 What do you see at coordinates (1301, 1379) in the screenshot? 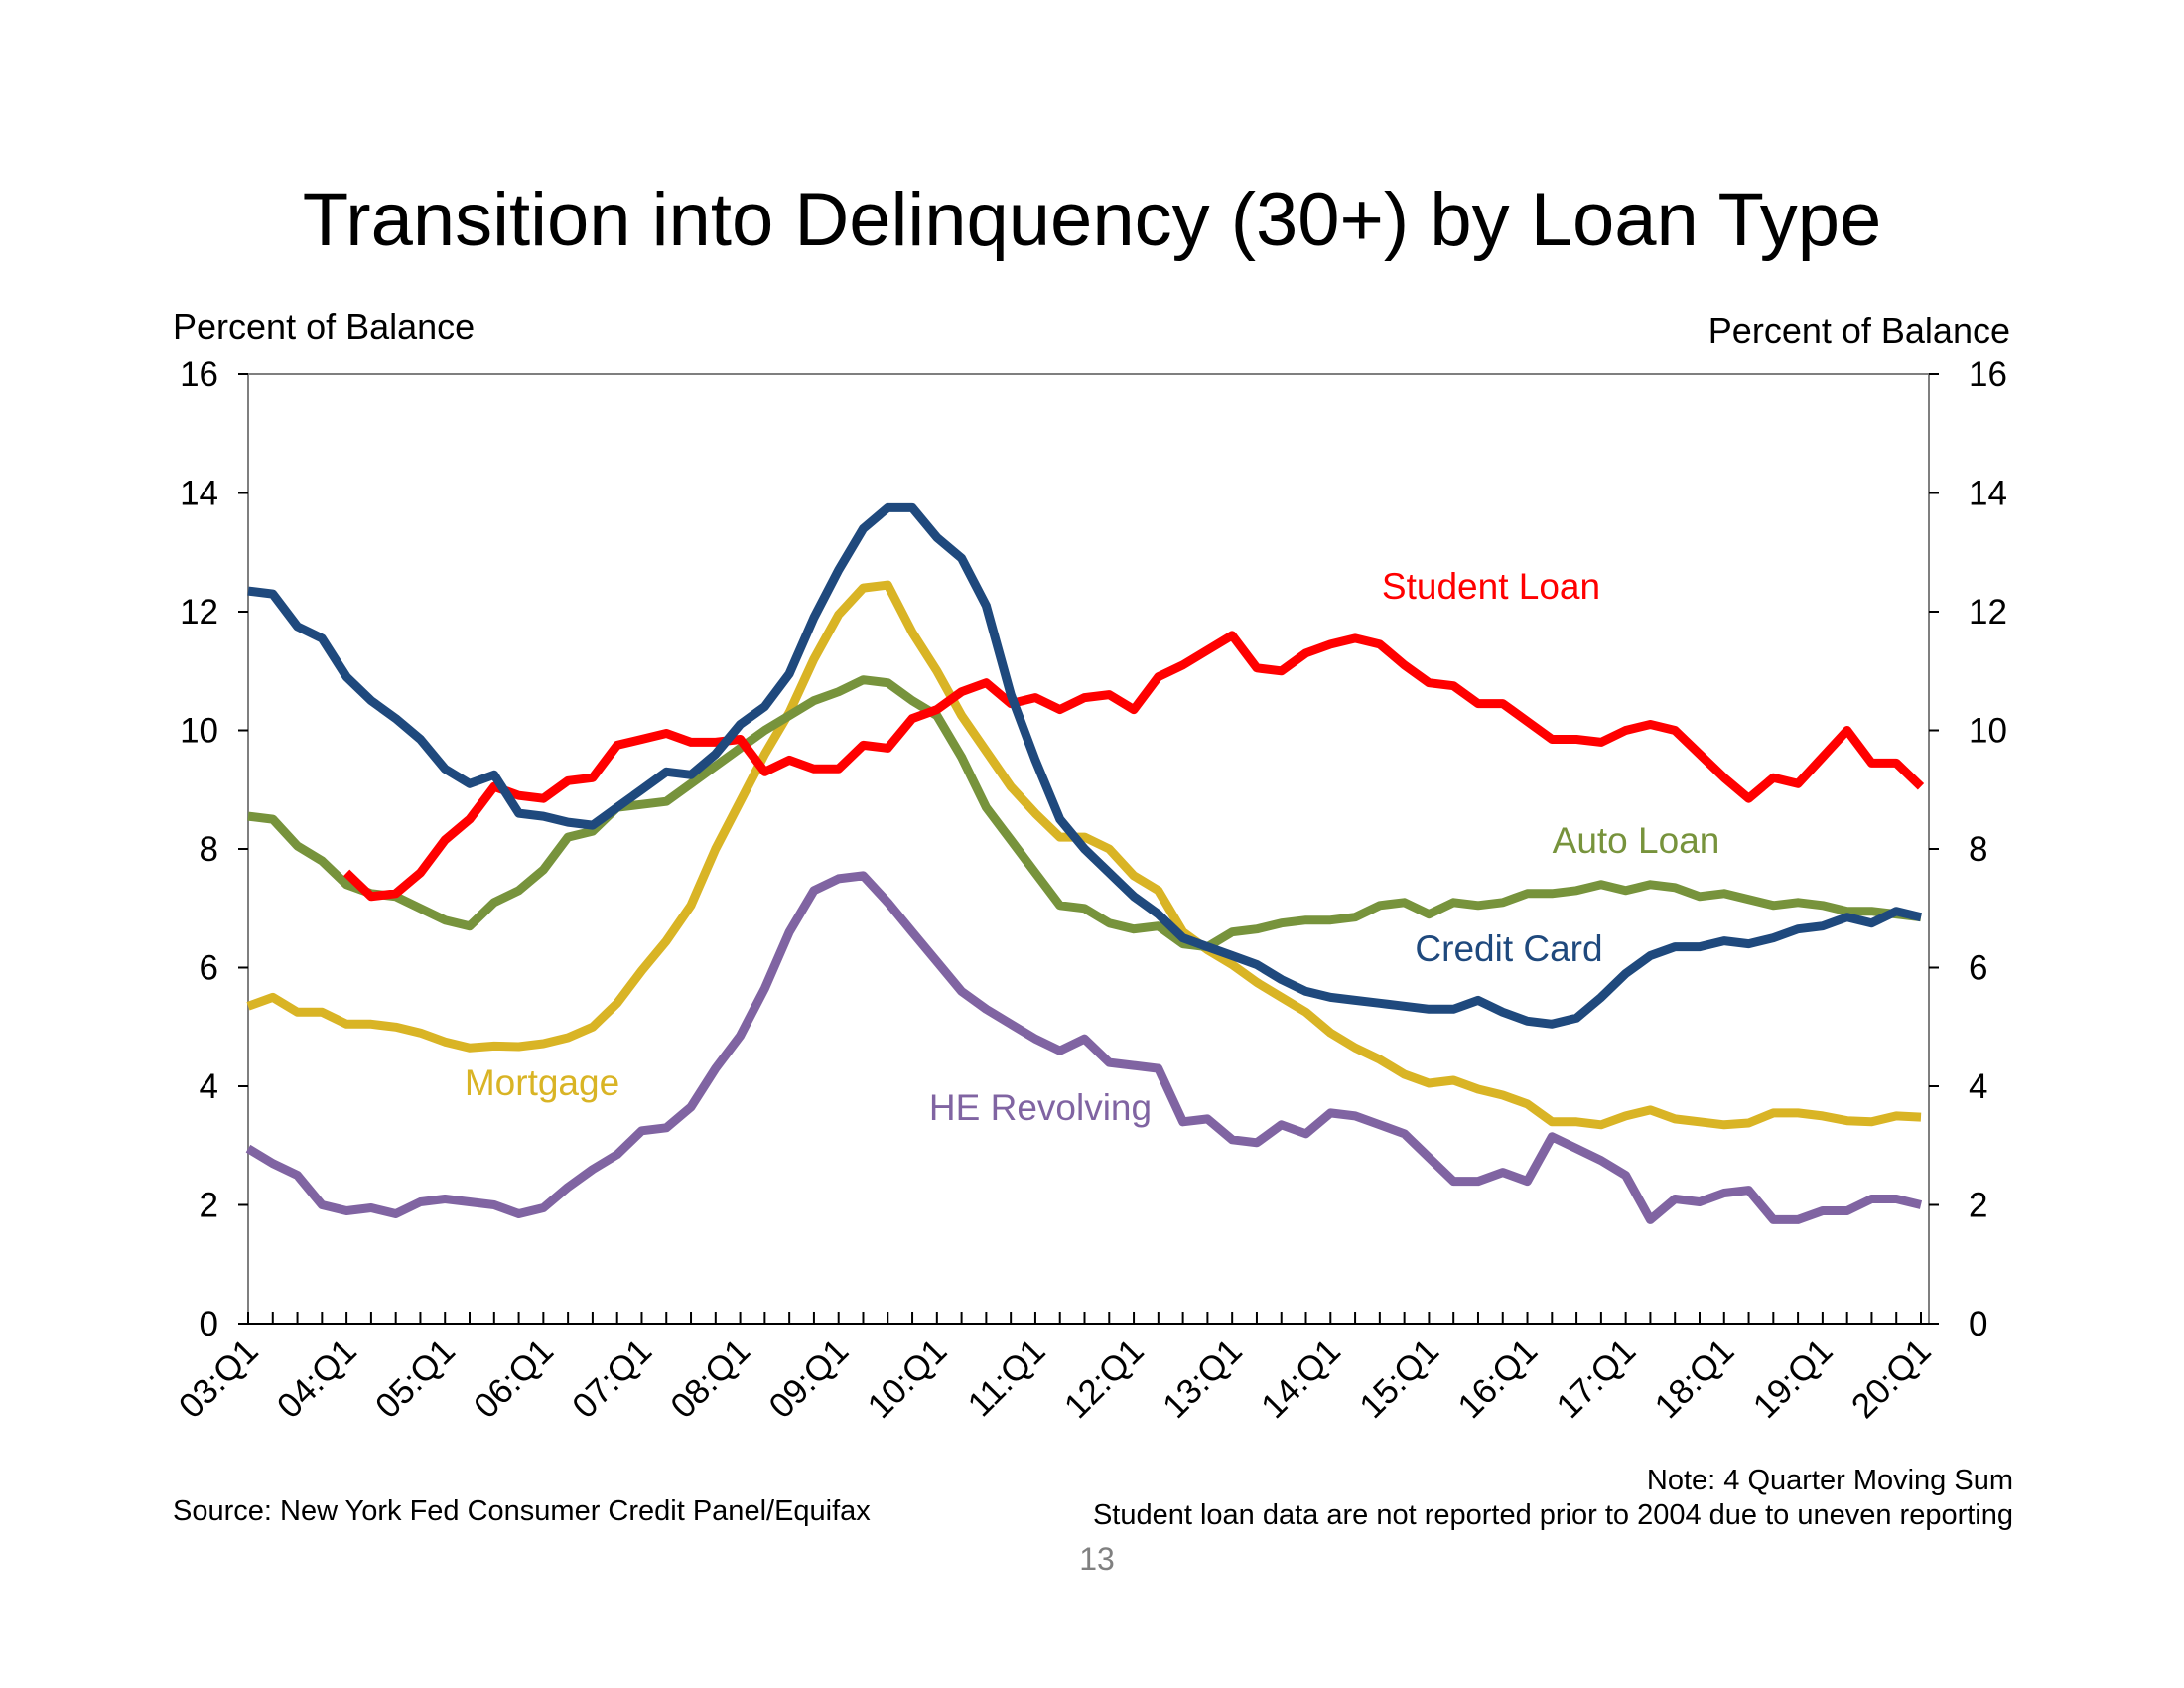
I see `x-tick-label: 14:Q1` at bounding box center [1301, 1379].